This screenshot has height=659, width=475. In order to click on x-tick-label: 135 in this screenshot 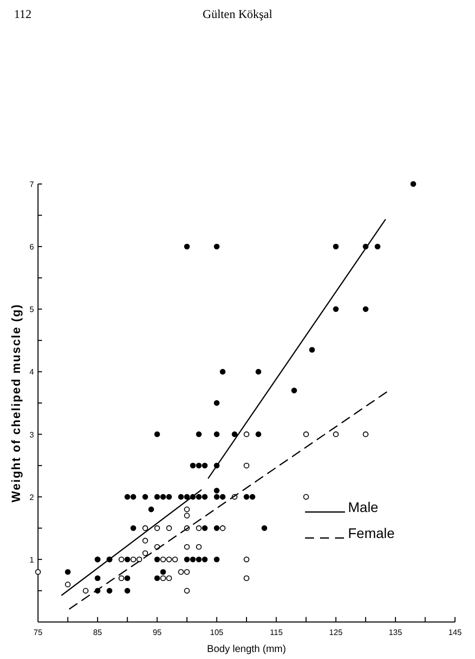, I will do `click(395, 632)`.